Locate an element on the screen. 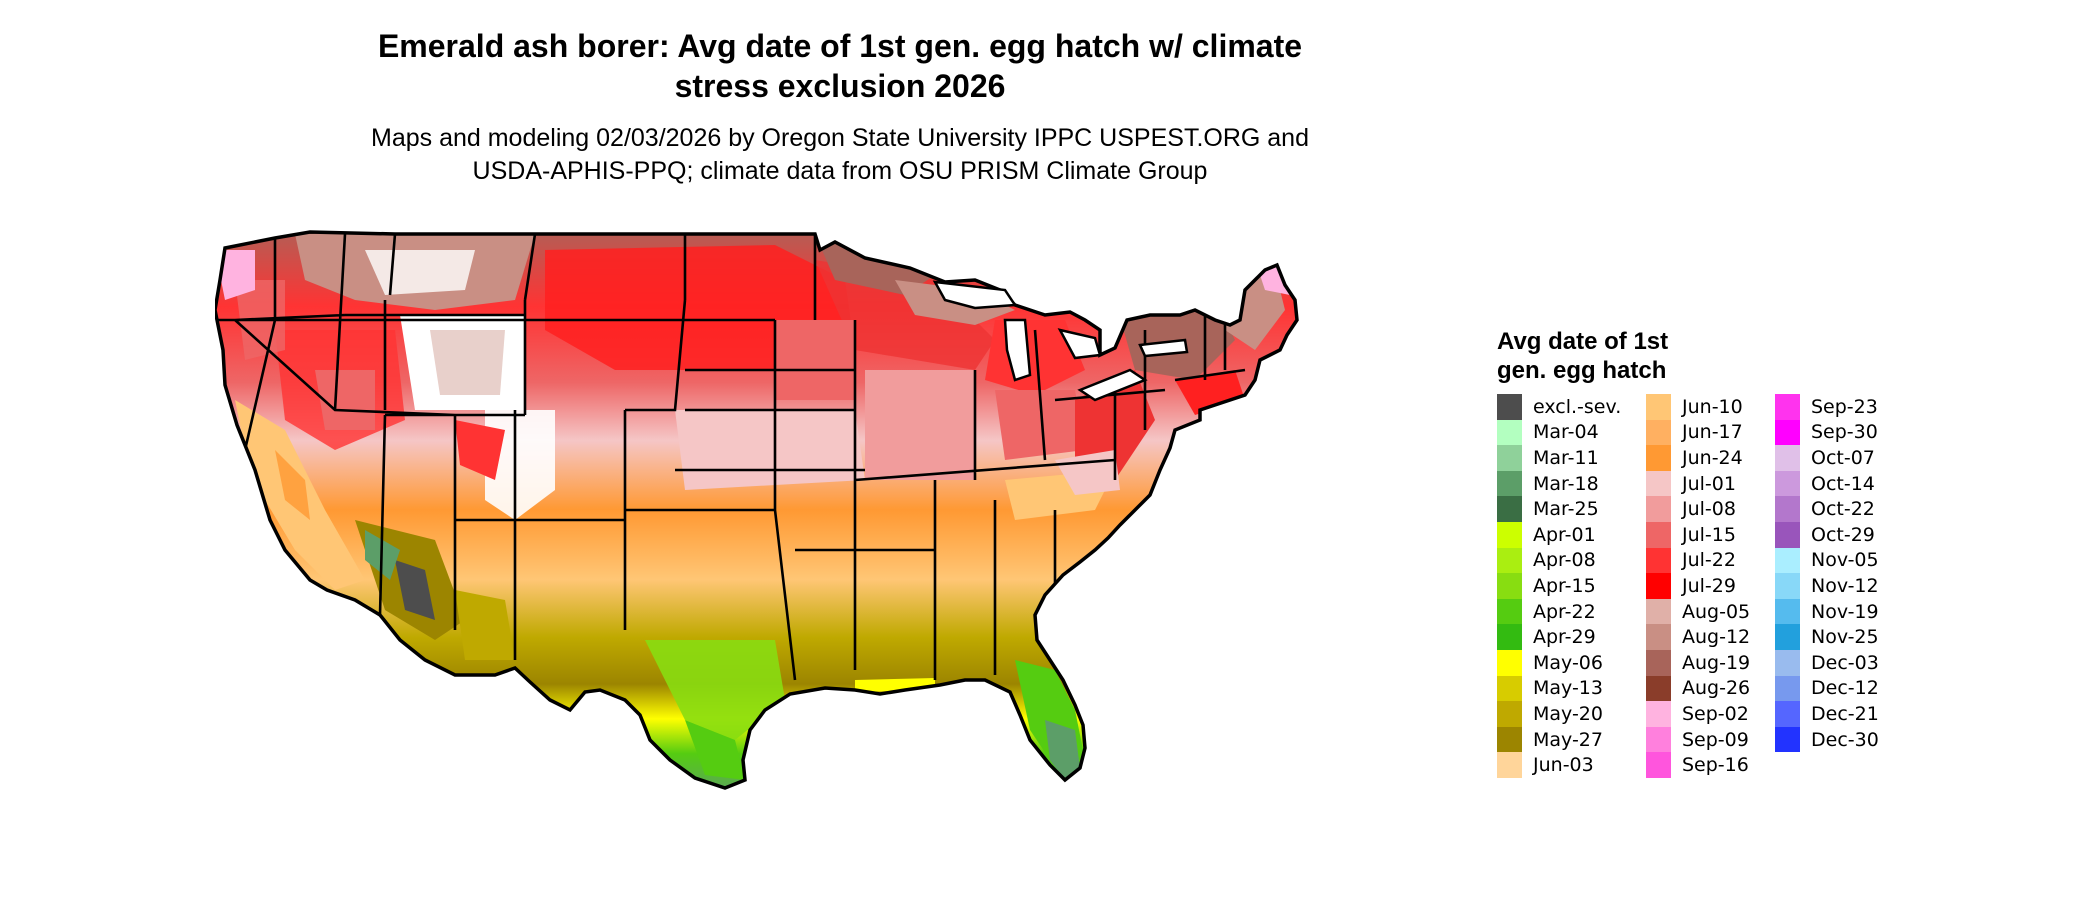  legend-item: excl.-sev. is located at coordinates (1559, 407).